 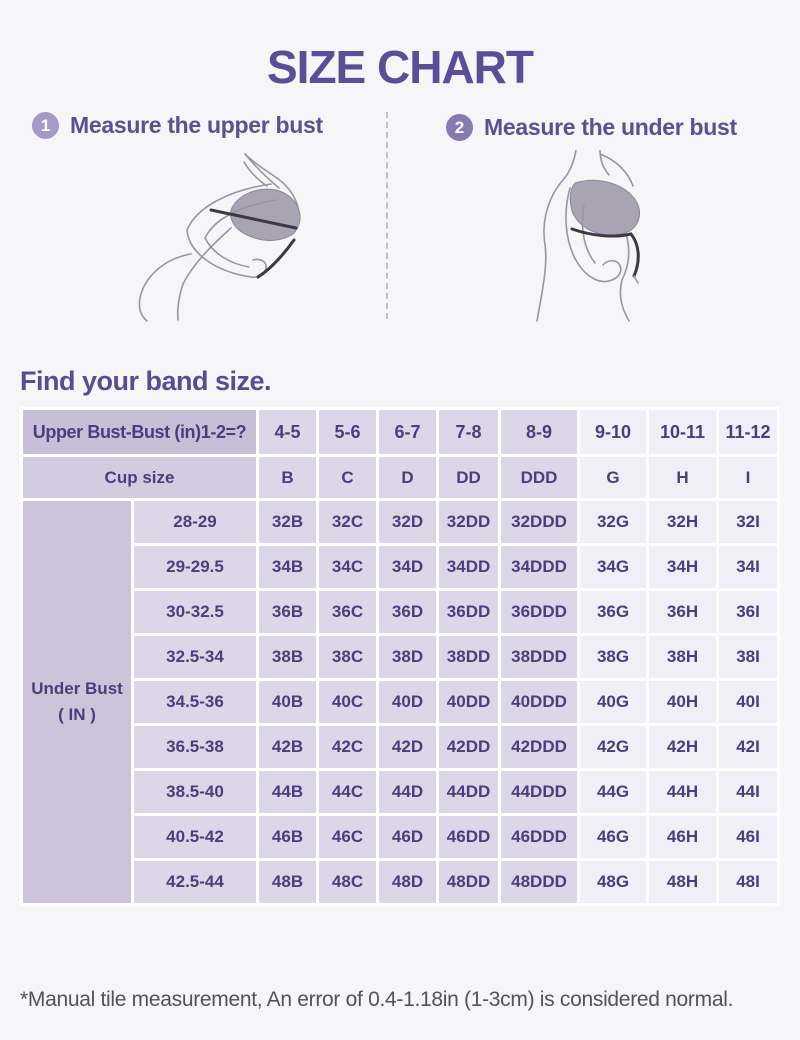 What do you see at coordinates (539, 657) in the screenshot?
I see `size-cell: 38DDD` at bounding box center [539, 657].